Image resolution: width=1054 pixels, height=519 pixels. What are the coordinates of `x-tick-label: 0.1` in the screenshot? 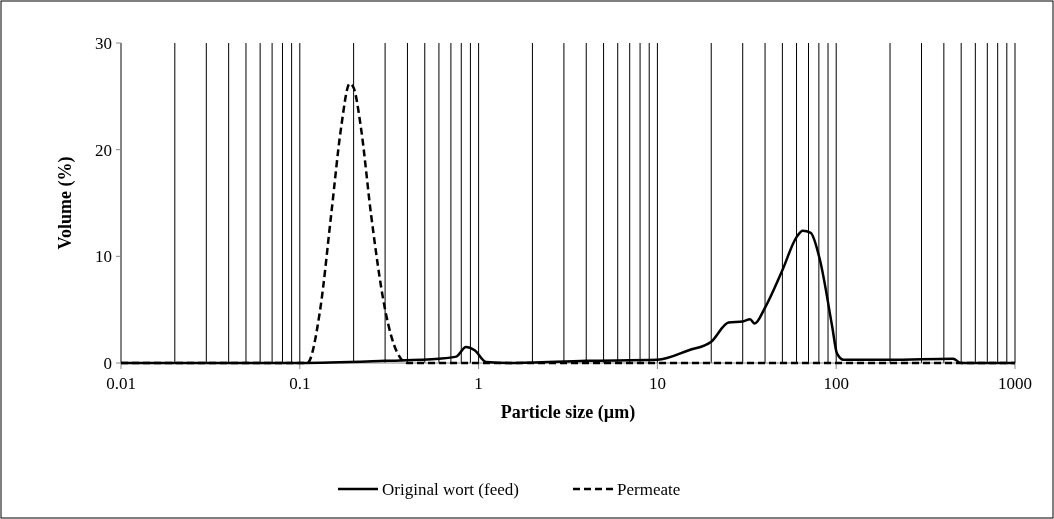 It's located at (300, 383).